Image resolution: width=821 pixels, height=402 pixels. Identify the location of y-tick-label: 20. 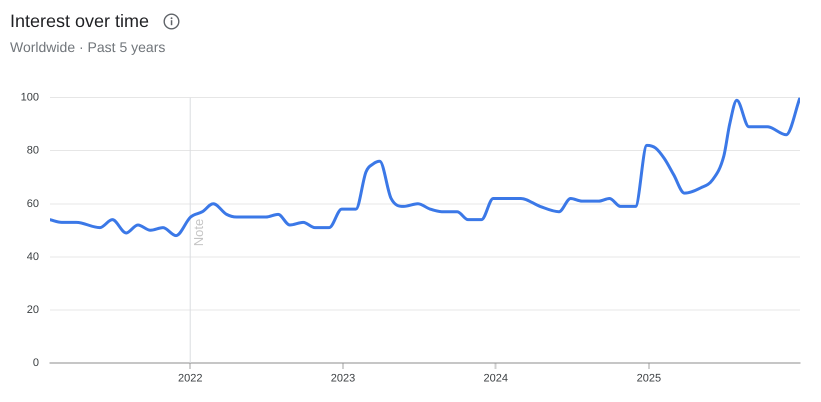
(32, 310).